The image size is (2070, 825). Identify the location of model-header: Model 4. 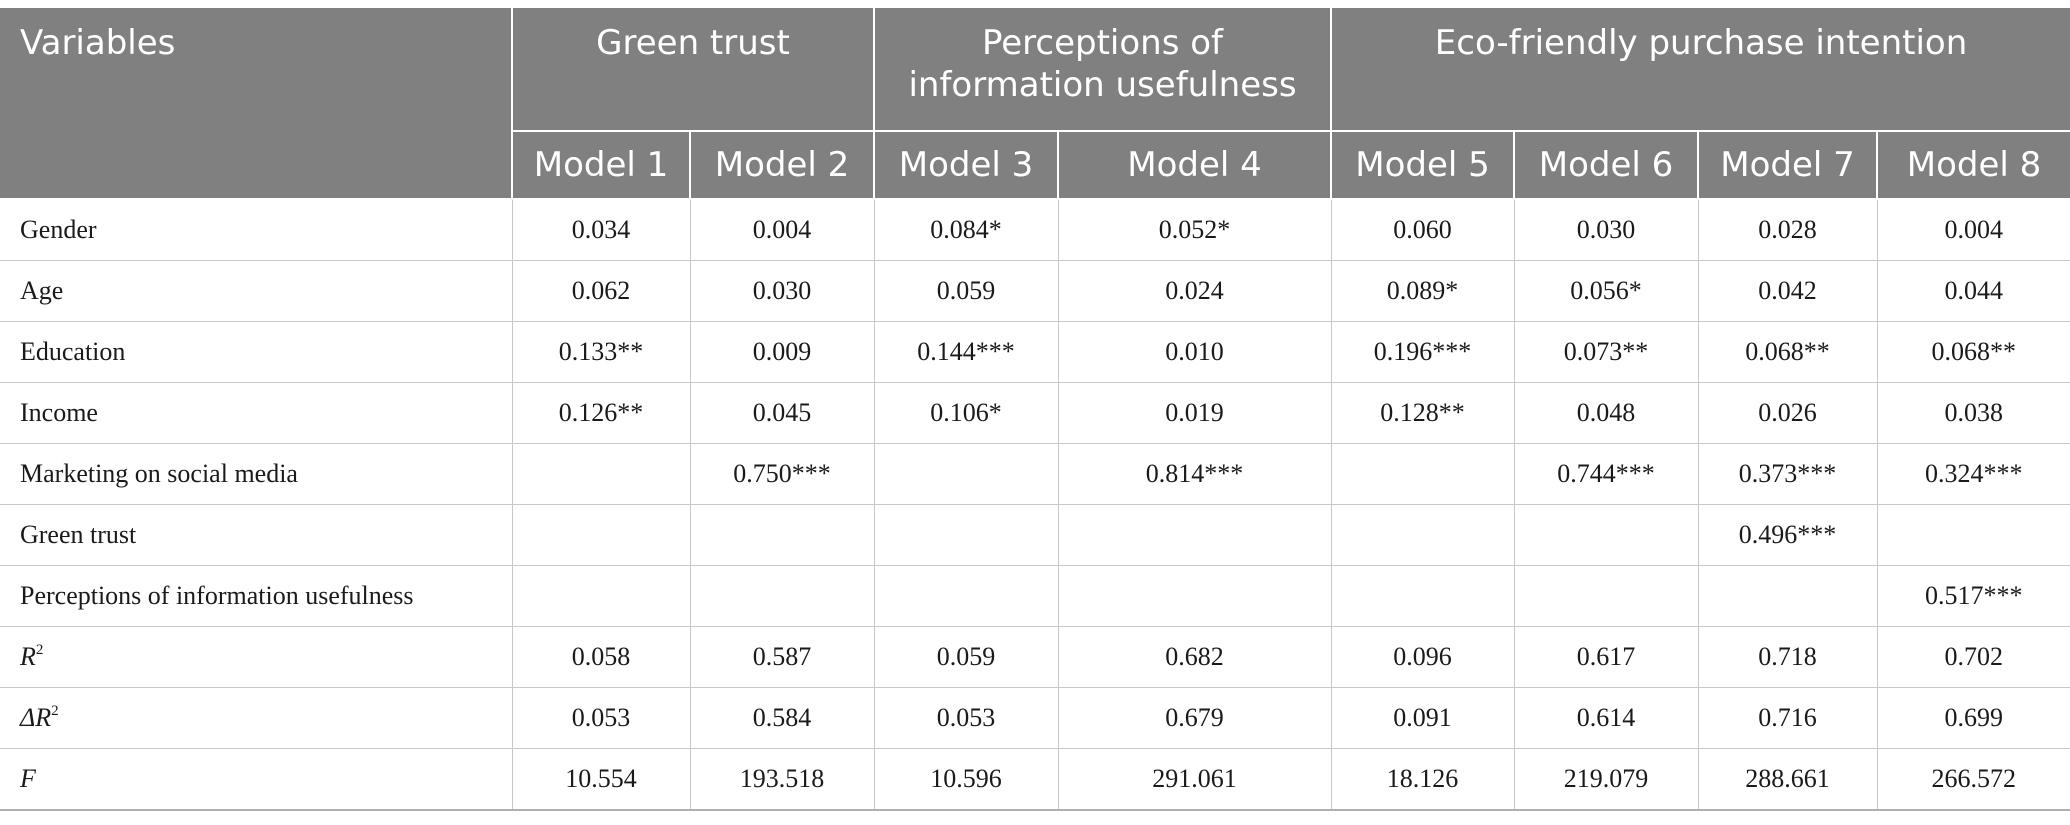
(1194, 165).